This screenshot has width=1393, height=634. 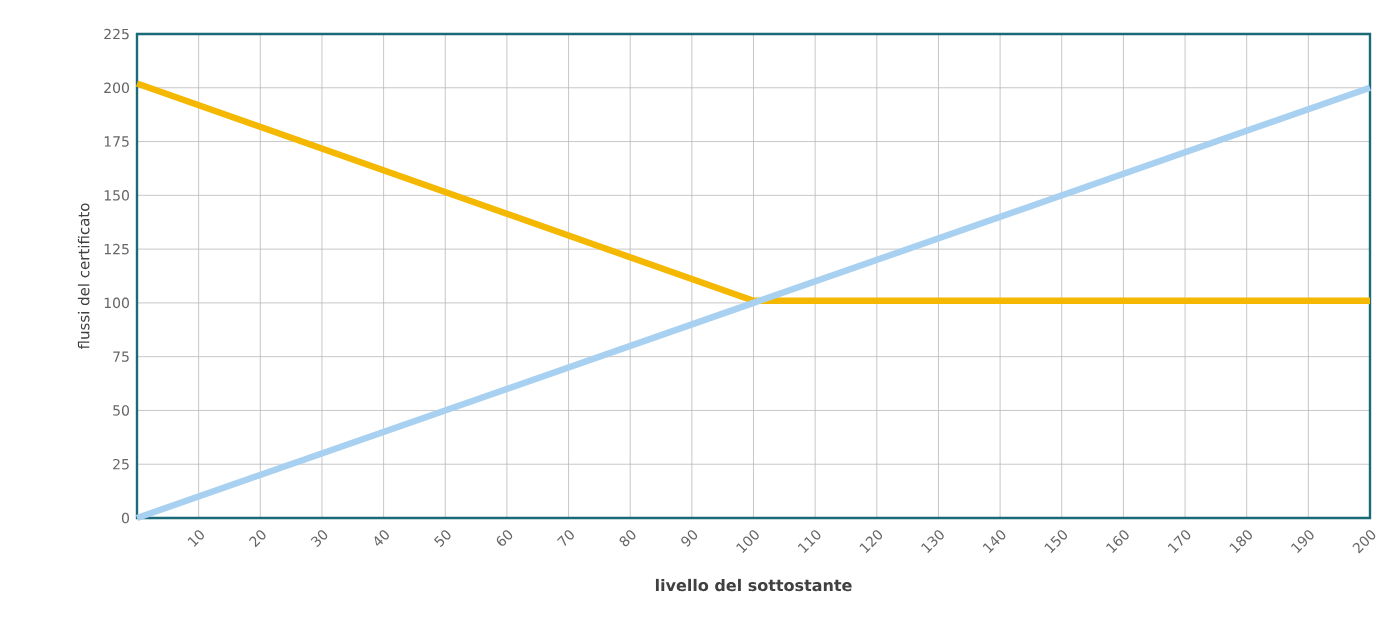 I want to click on y-tick-label: 25, so click(x=121, y=464).